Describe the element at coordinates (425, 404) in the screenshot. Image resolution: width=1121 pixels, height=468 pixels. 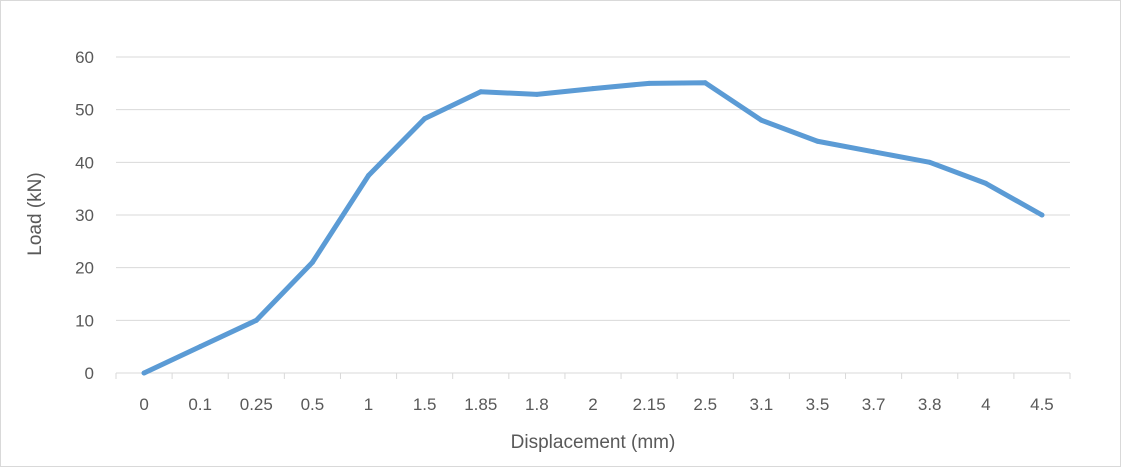
I see `x-tick-label: 1.5` at that location.